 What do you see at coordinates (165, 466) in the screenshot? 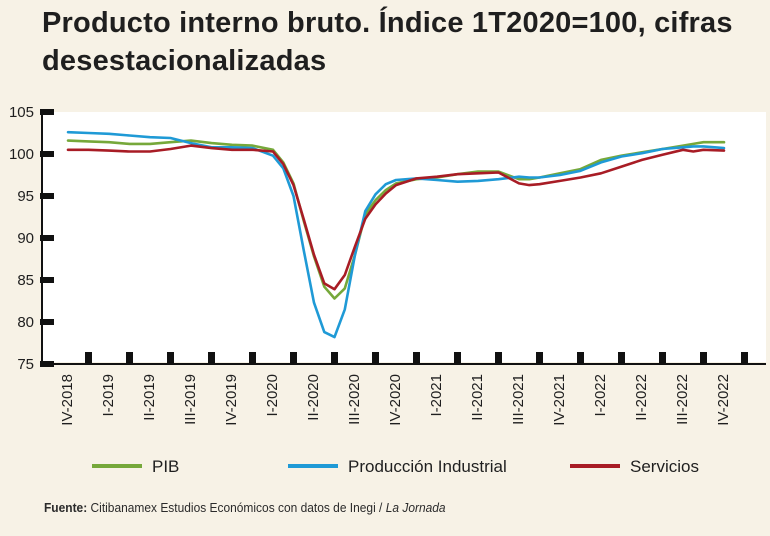
I see `legend-label-pib: PIB` at bounding box center [165, 466].